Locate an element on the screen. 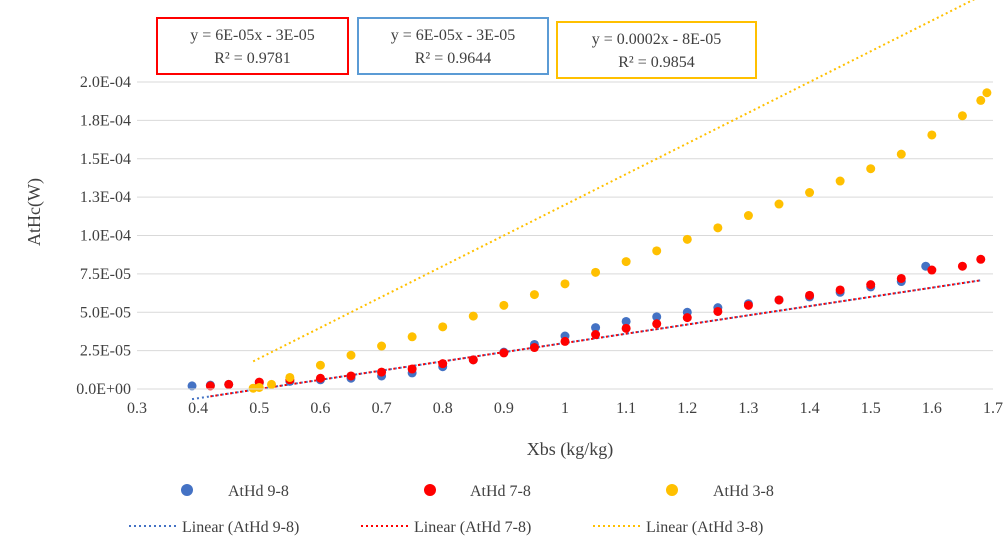 The height and width of the screenshot is (543, 1008). x-tick-label: 0.6 is located at coordinates (320, 408).